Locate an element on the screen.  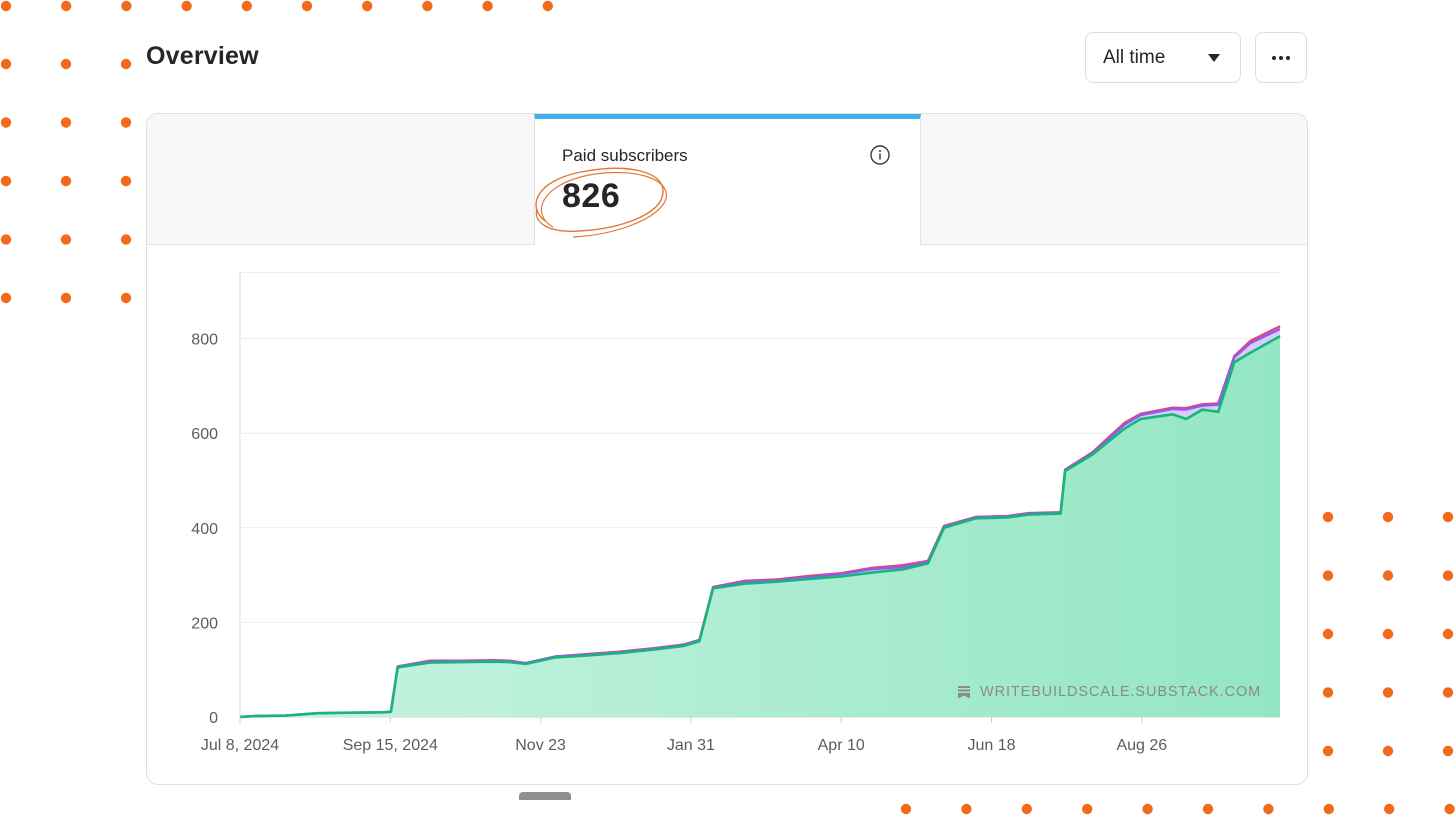
watermark-text: WRITEBUILDSCALE.SUBSTACK.COM is located at coordinates (1121, 692).